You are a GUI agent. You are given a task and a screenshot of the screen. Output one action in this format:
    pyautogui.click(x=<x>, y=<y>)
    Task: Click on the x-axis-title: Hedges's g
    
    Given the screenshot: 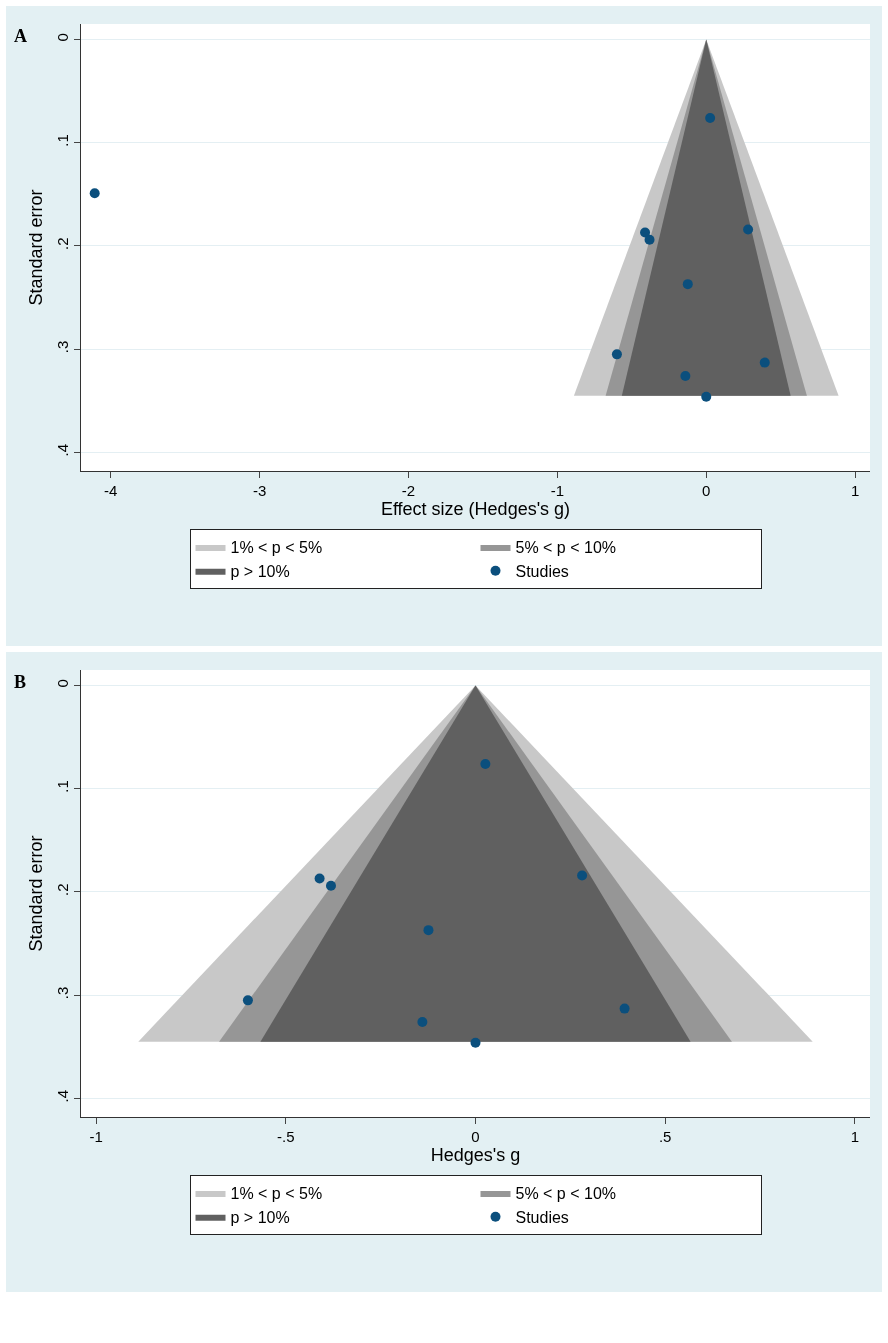 What is the action you would take?
    pyautogui.click(x=475, y=1155)
    